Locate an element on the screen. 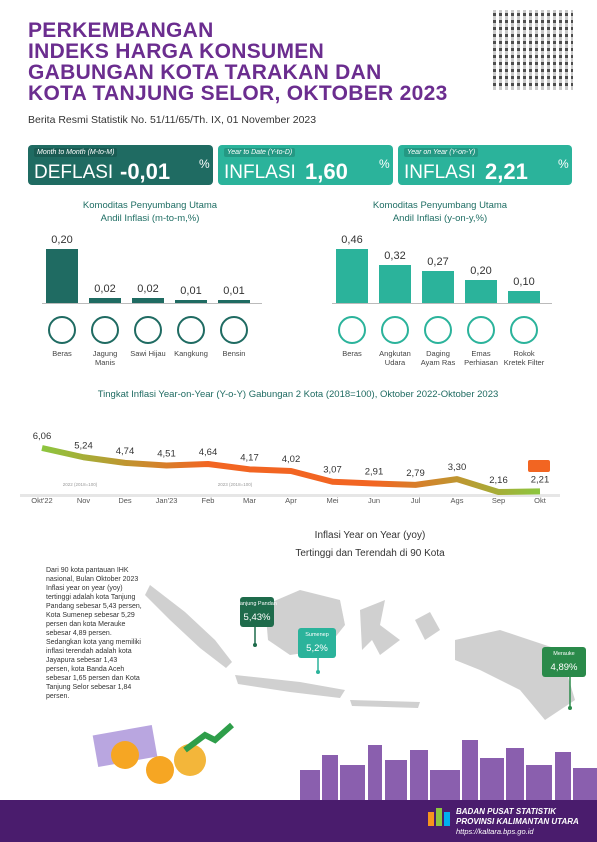  value-label: 0,46 is located at coordinates (352, 240).